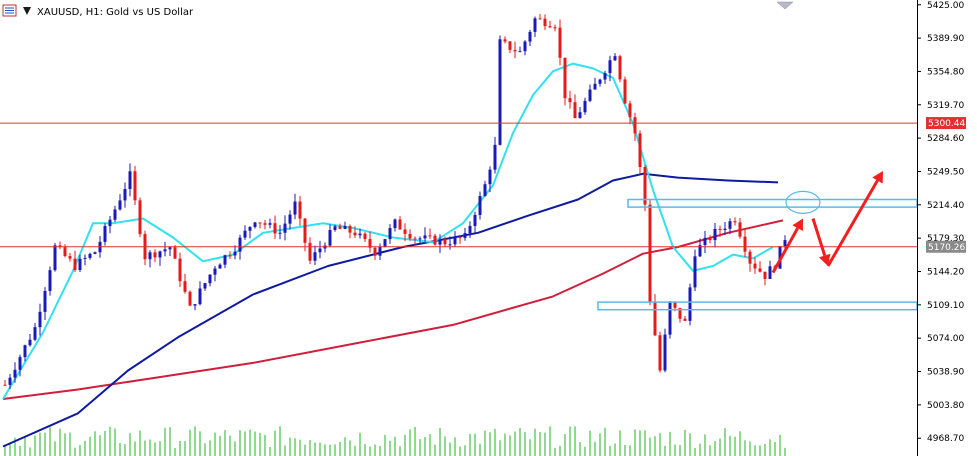  I want to click on price-tick-label: 5319.70, so click(945, 106).